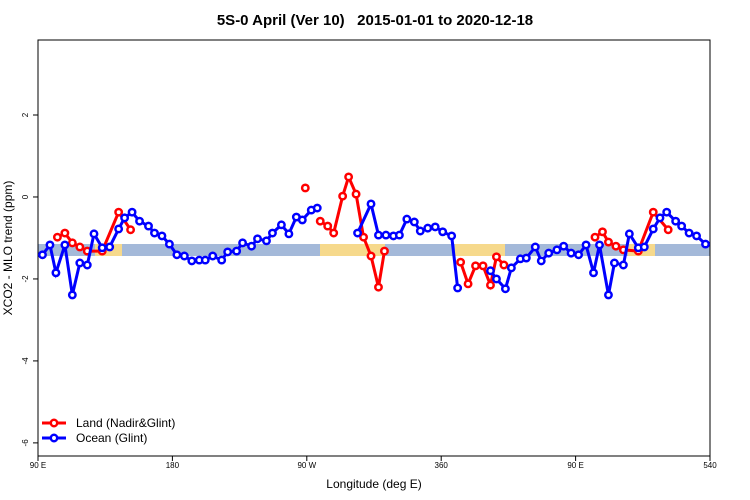  Describe the element at coordinates (125, 423) in the screenshot. I see `legend-label: Land (Nadir&Glint)` at that location.